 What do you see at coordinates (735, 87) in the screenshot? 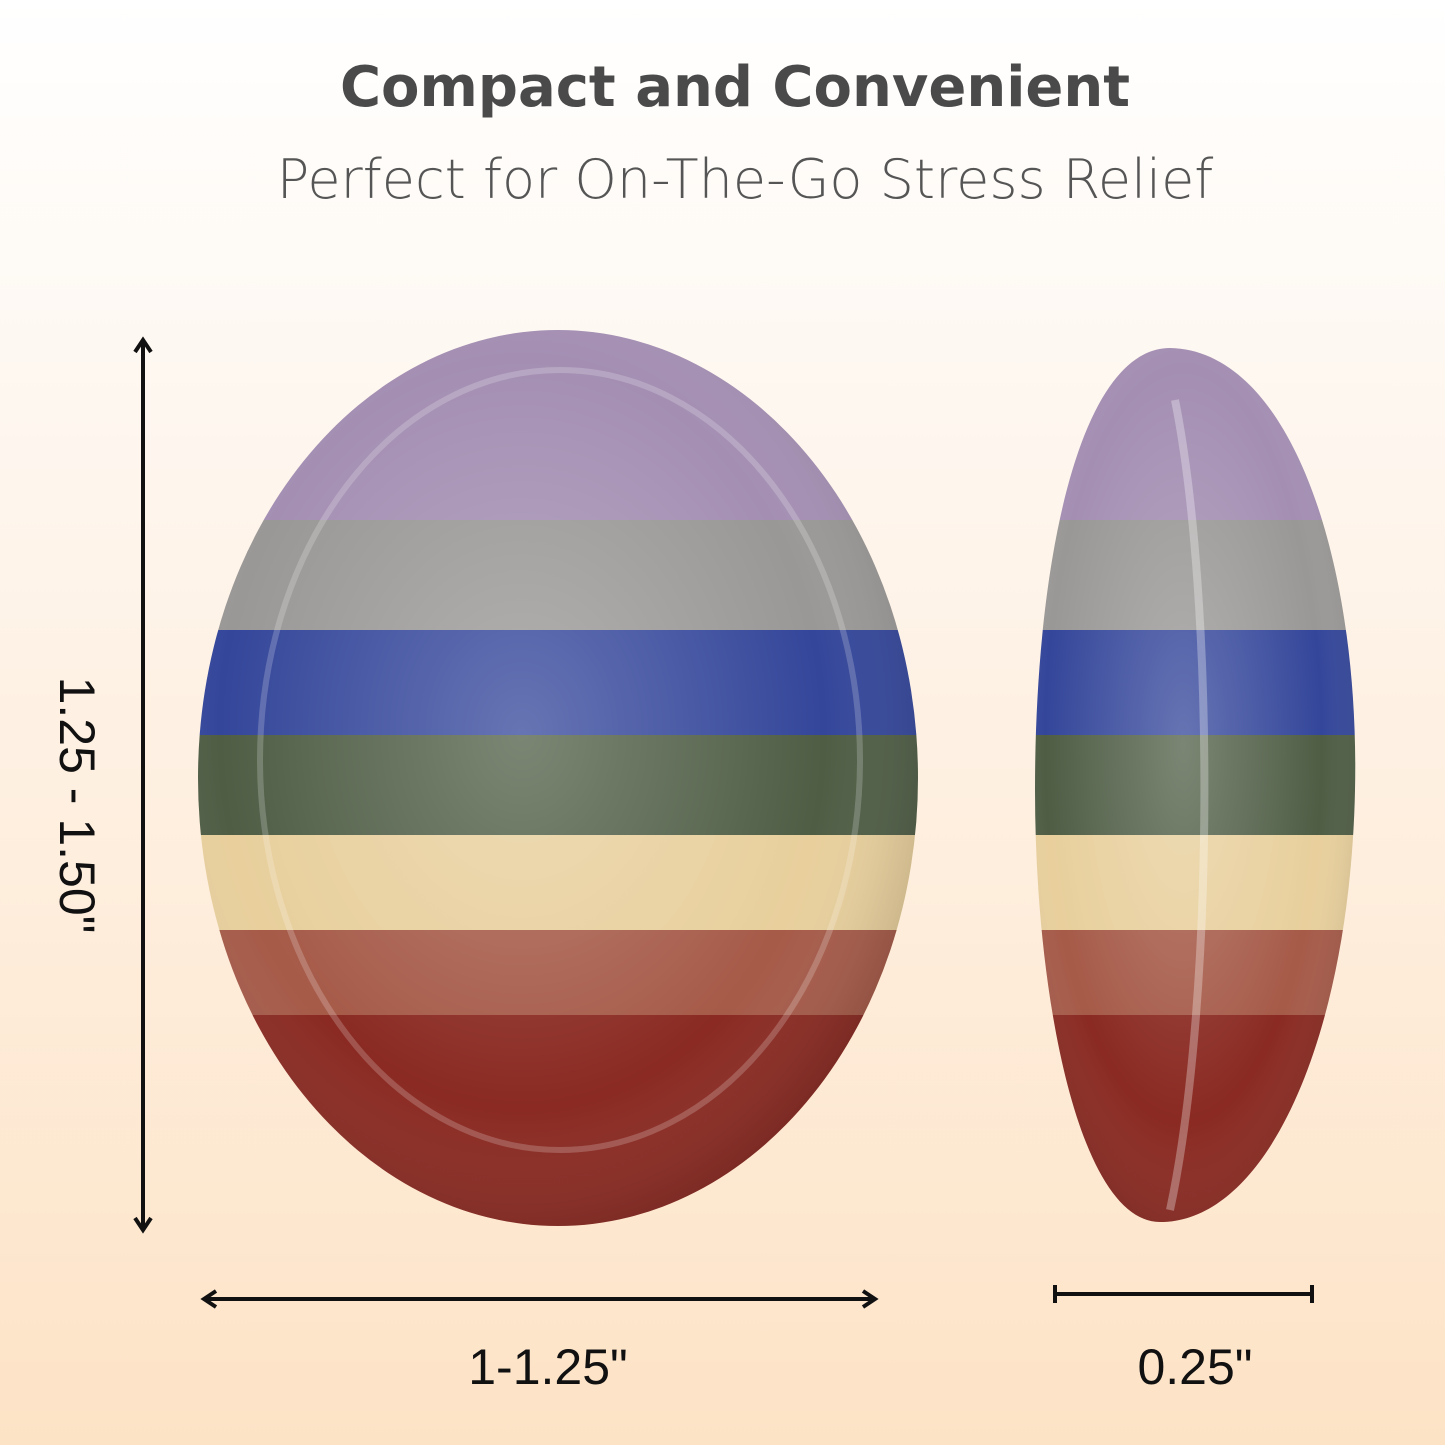
I see `title: Compact and Convenient` at bounding box center [735, 87].